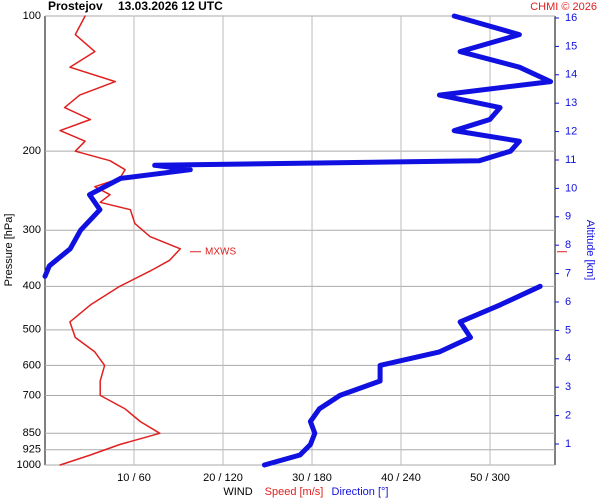 This screenshot has height=500, width=600. What do you see at coordinates (75, 6) in the screenshot?
I see `chart-title: Prostejov` at bounding box center [75, 6].